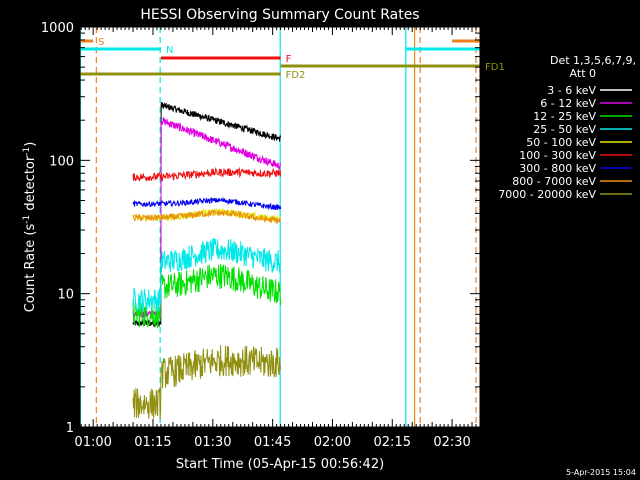 The image size is (640, 480). What do you see at coordinates (65, 295) in the screenshot?
I see `y-tick-label-10: 10` at bounding box center [65, 295].